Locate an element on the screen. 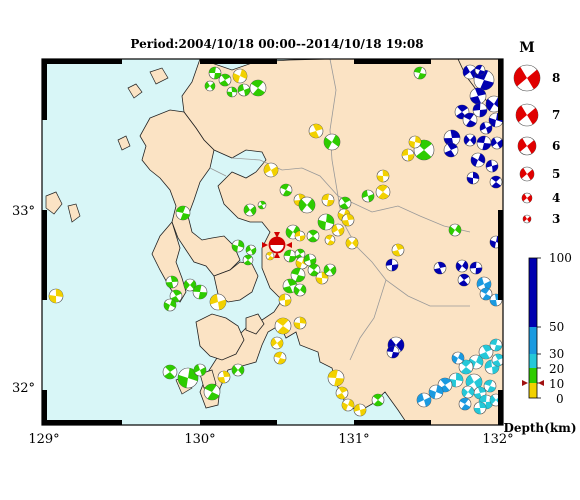  depth-marker-left is located at coordinates (525, 383).